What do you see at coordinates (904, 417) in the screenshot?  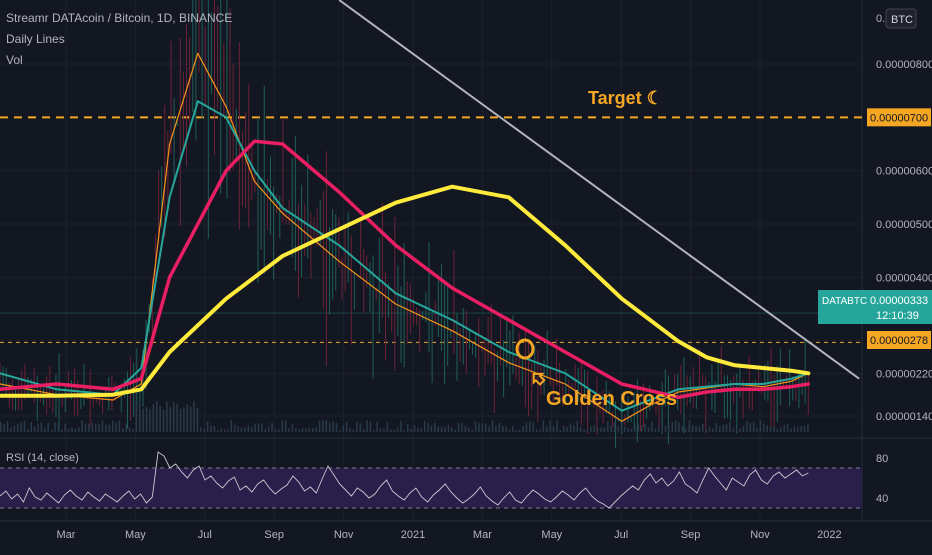 I see `price-tick: 0.00000140` at bounding box center [904, 417].